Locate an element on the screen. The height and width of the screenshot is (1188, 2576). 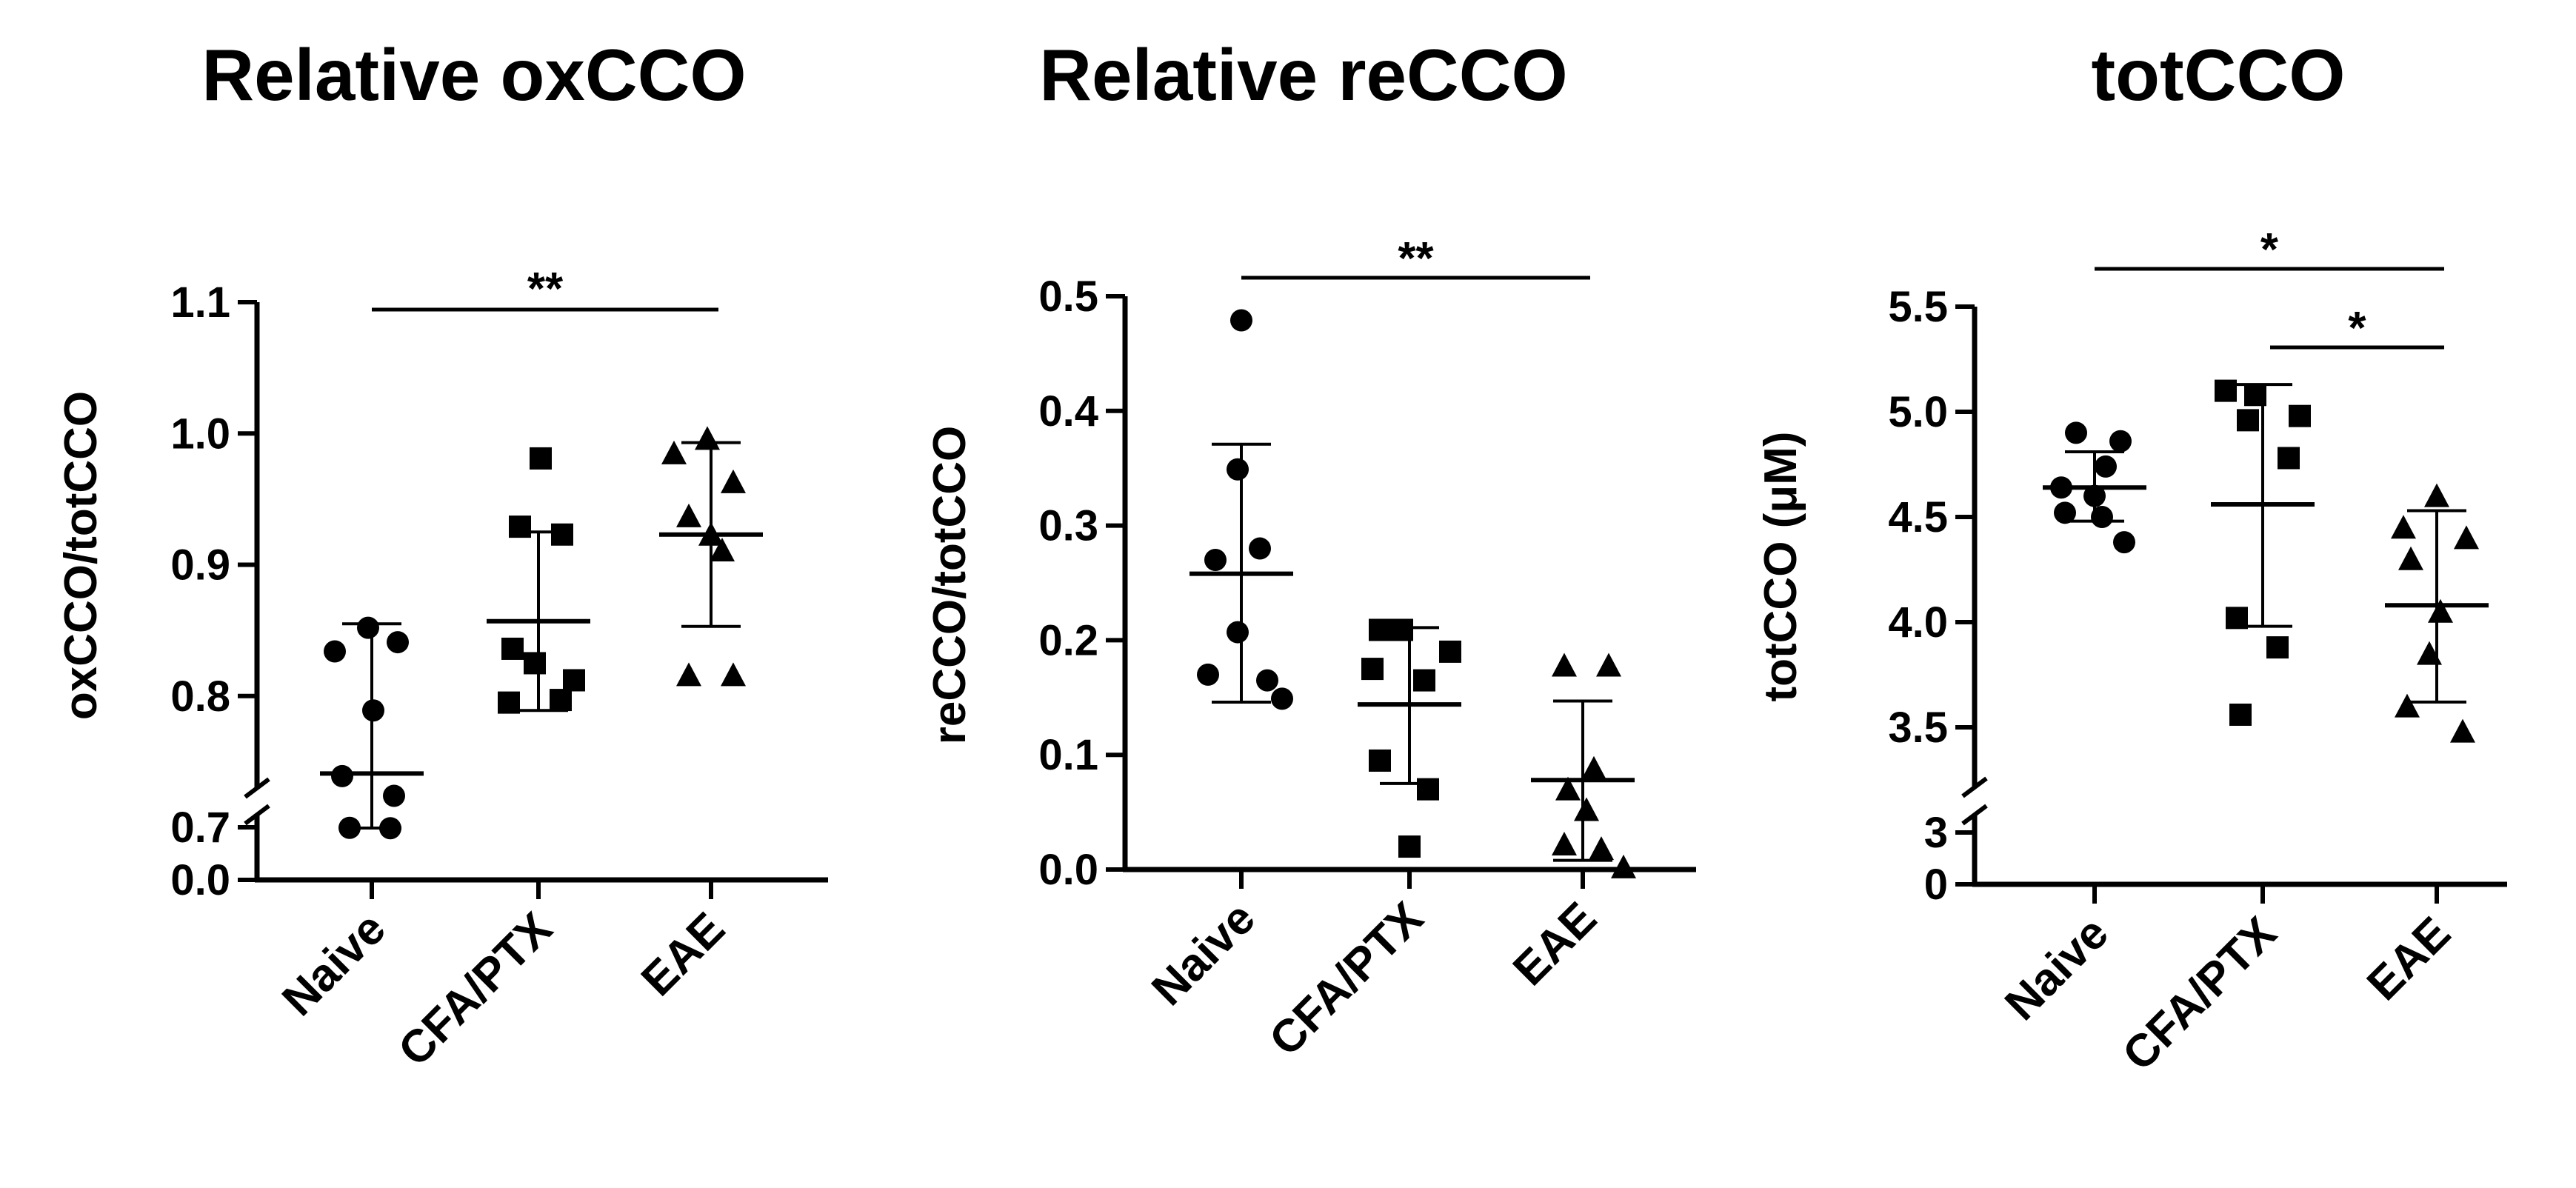
y-tick-label: 4.5 is located at coordinates (1918, 517).